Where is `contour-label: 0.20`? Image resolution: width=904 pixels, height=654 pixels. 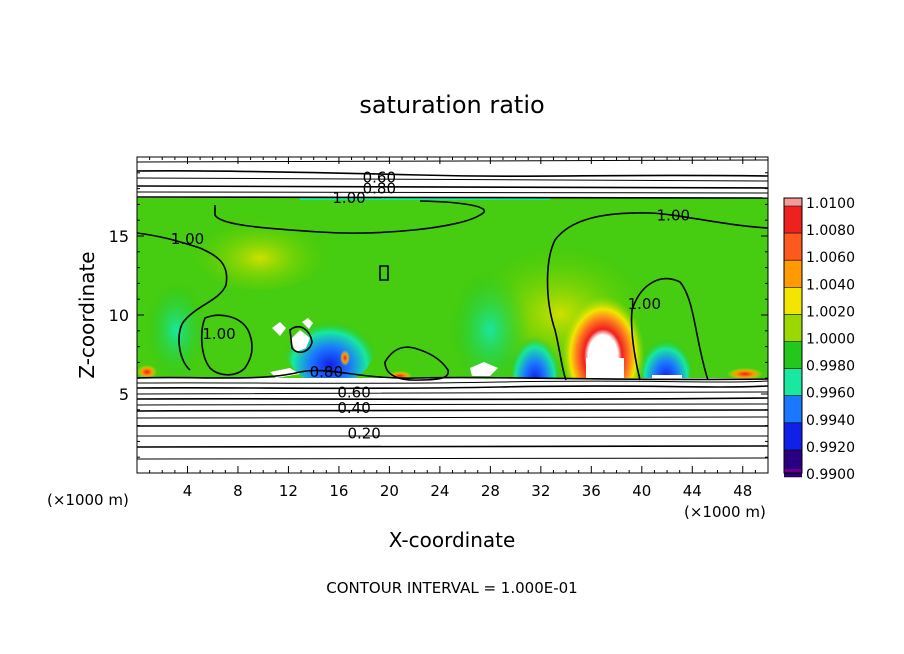
contour-label: 0.20 is located at coordinates (363, 434).